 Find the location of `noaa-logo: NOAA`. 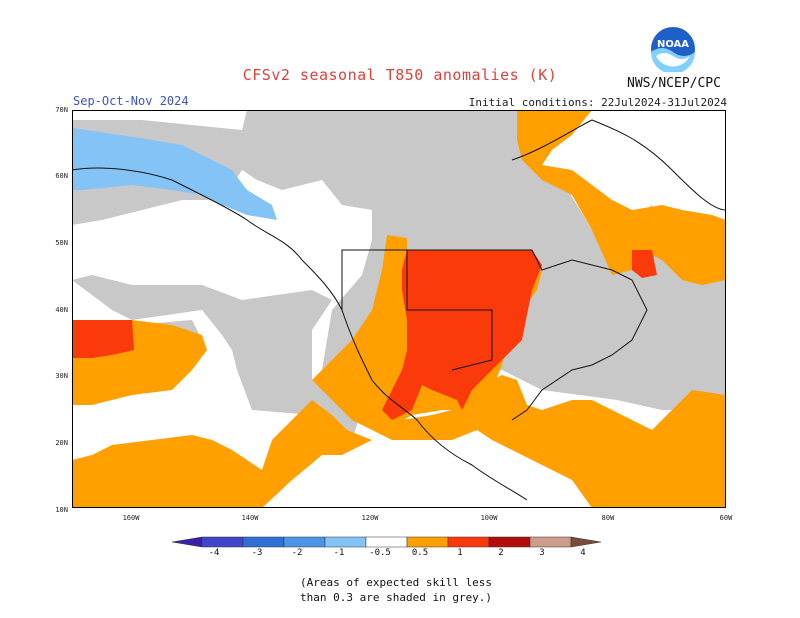

noaa-logo: NOAA is located at coordinates (673, 51).